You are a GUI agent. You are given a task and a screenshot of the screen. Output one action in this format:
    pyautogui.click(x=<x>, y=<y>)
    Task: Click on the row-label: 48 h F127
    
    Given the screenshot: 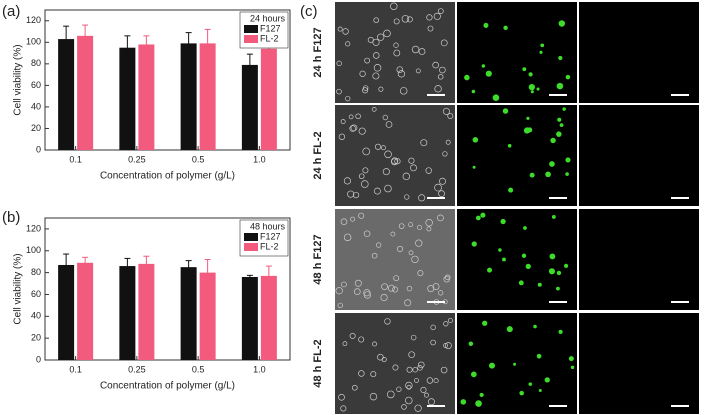 What is the action you would take?
    pyautogui.click(x=318, y=259)
    